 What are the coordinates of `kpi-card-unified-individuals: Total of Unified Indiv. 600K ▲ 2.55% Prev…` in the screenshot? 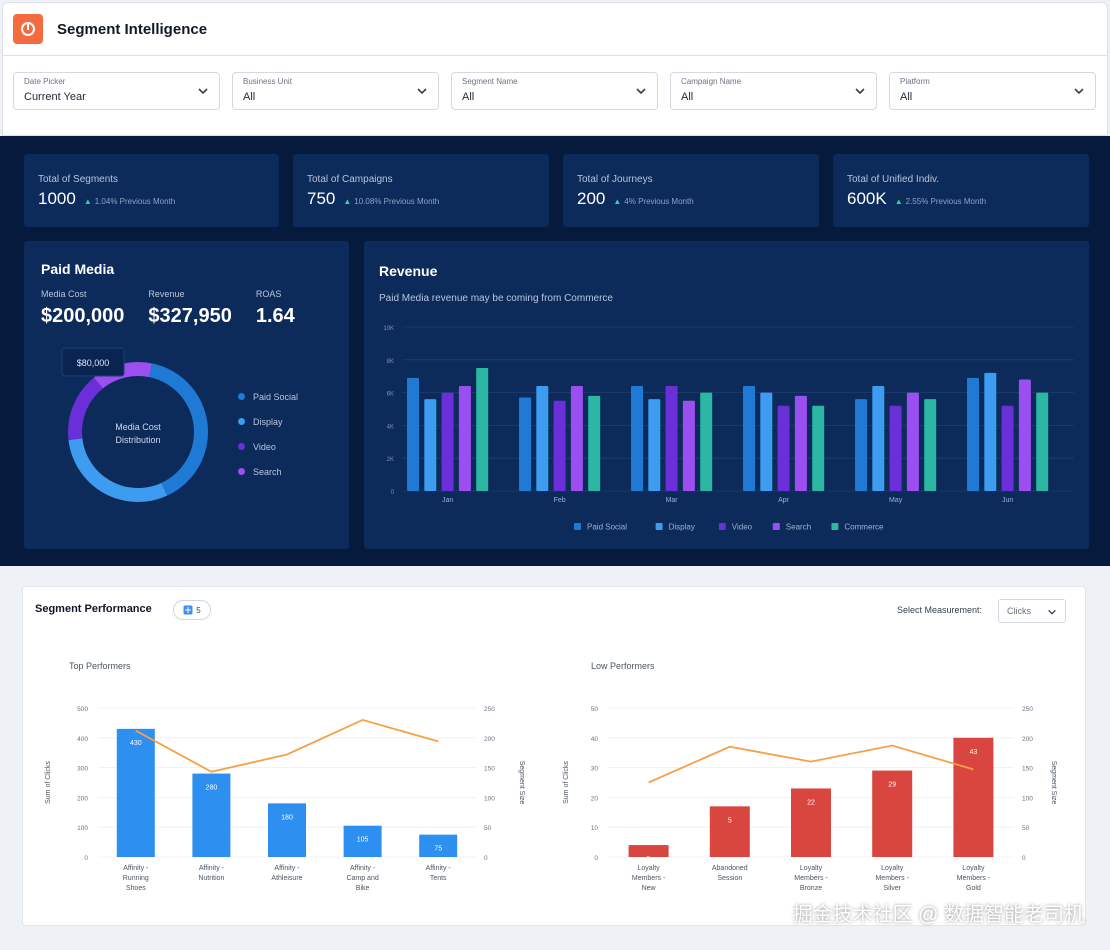 It's located at (961, 190).